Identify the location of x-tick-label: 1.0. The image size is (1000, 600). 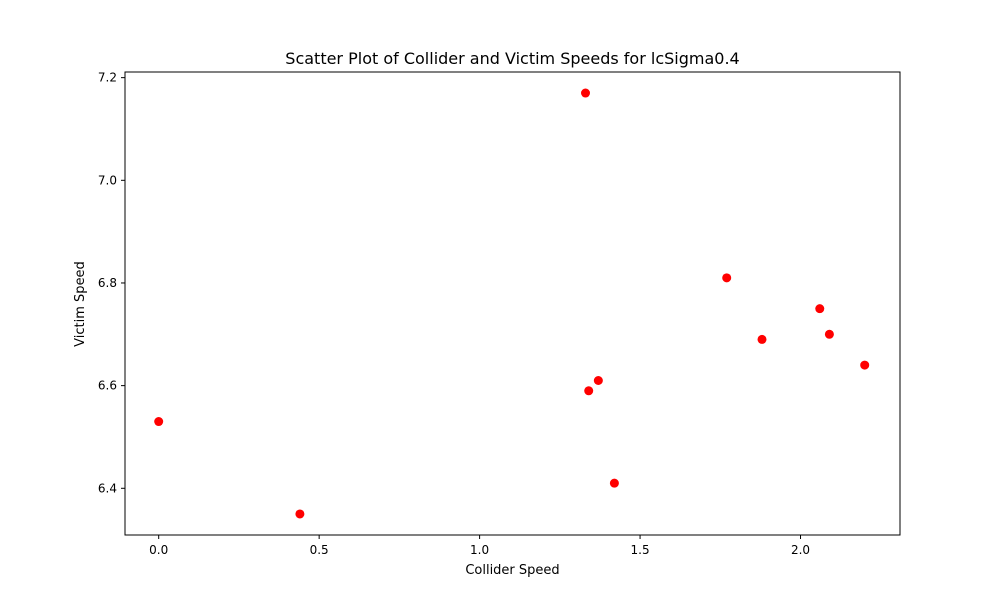
(479, 550).